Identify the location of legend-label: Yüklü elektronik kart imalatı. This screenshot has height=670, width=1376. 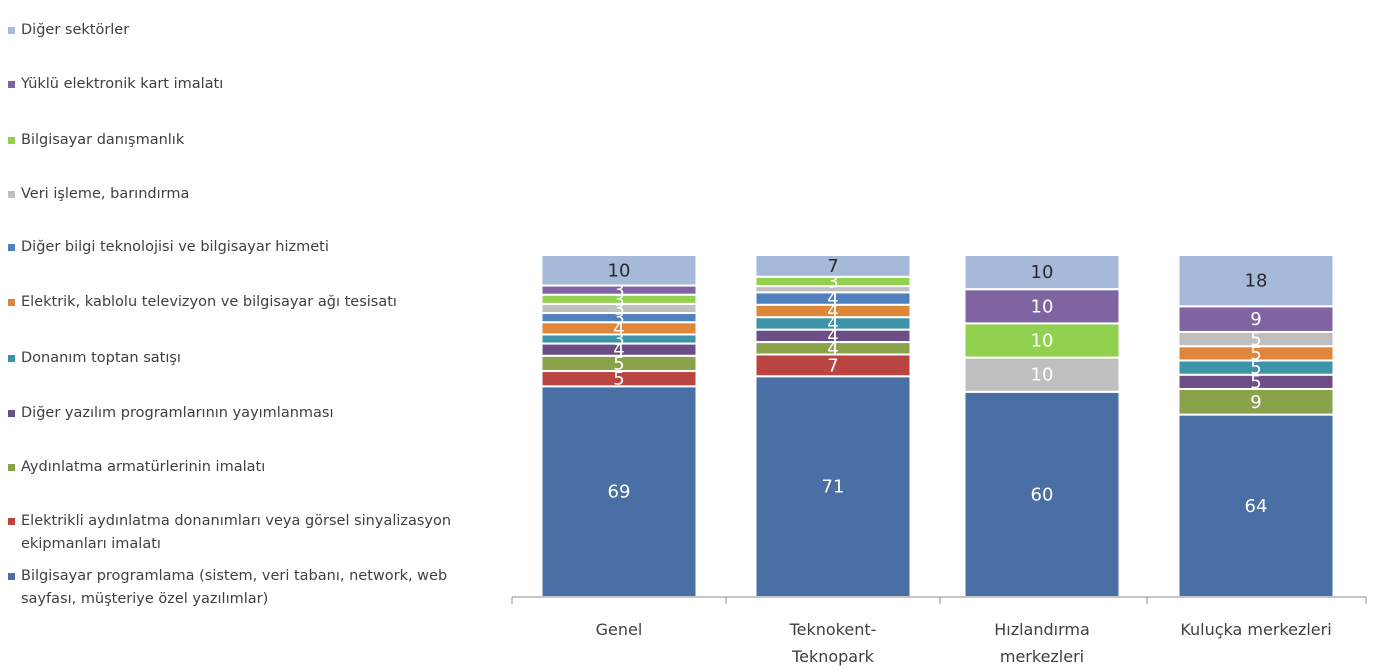
(122, 84).